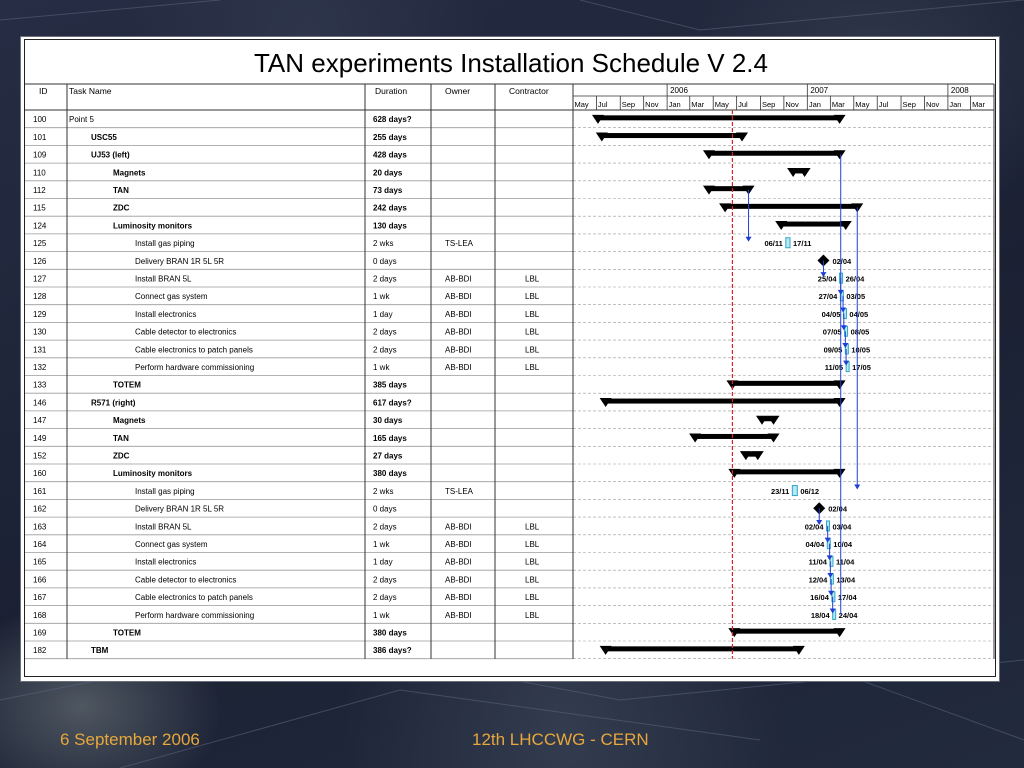 The image size is (1024, 768). I want to click on task-duration: 628 days?, so click(392, 119).